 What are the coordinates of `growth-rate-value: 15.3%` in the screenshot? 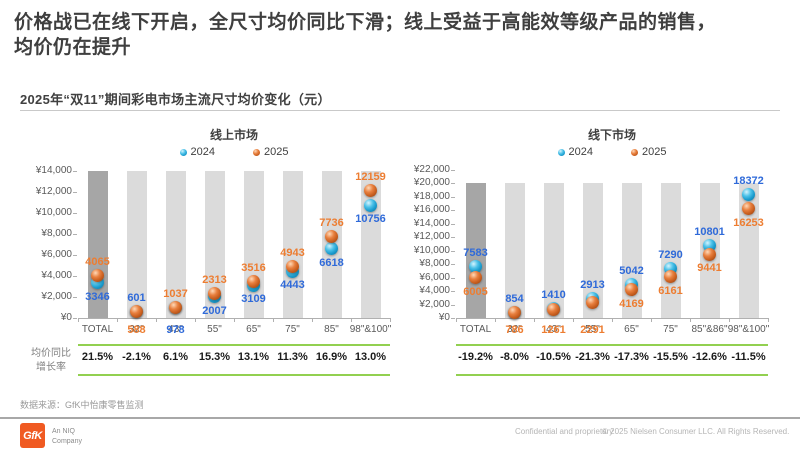 It's located at (214, 357).